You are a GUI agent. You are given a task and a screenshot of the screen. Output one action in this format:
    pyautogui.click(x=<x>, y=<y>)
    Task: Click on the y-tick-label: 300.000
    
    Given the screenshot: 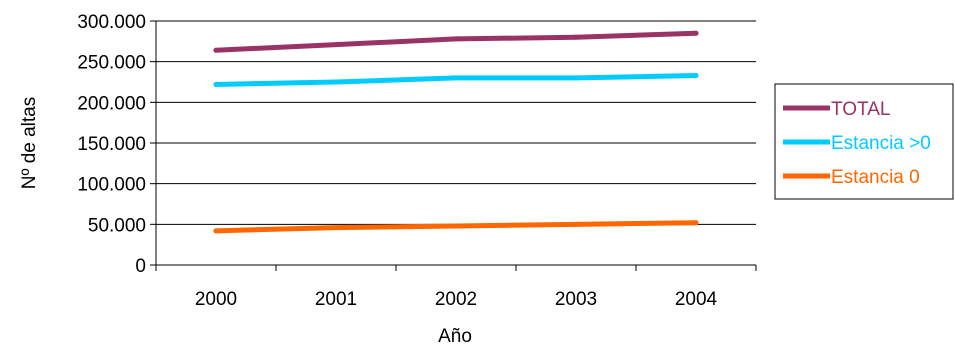 What is the action you would take?
    pyautogui.click(x=111, y=22)
    